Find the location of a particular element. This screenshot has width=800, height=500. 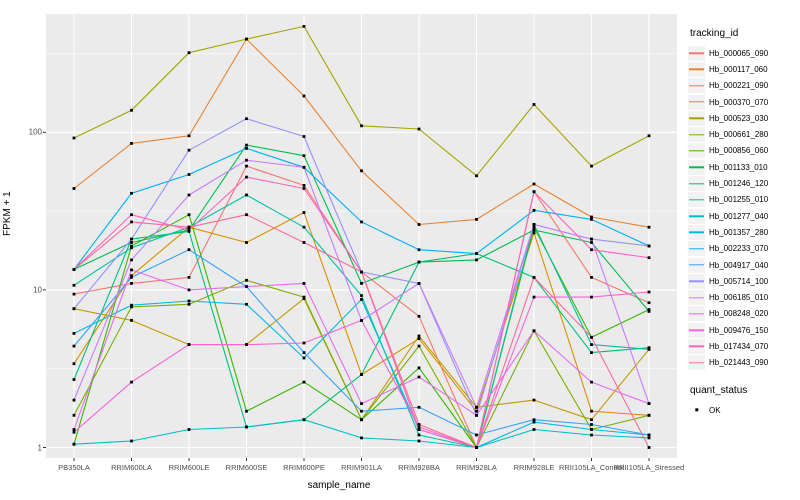

legend-item: Hb_000661_280 is located at coordinates (743, 134).